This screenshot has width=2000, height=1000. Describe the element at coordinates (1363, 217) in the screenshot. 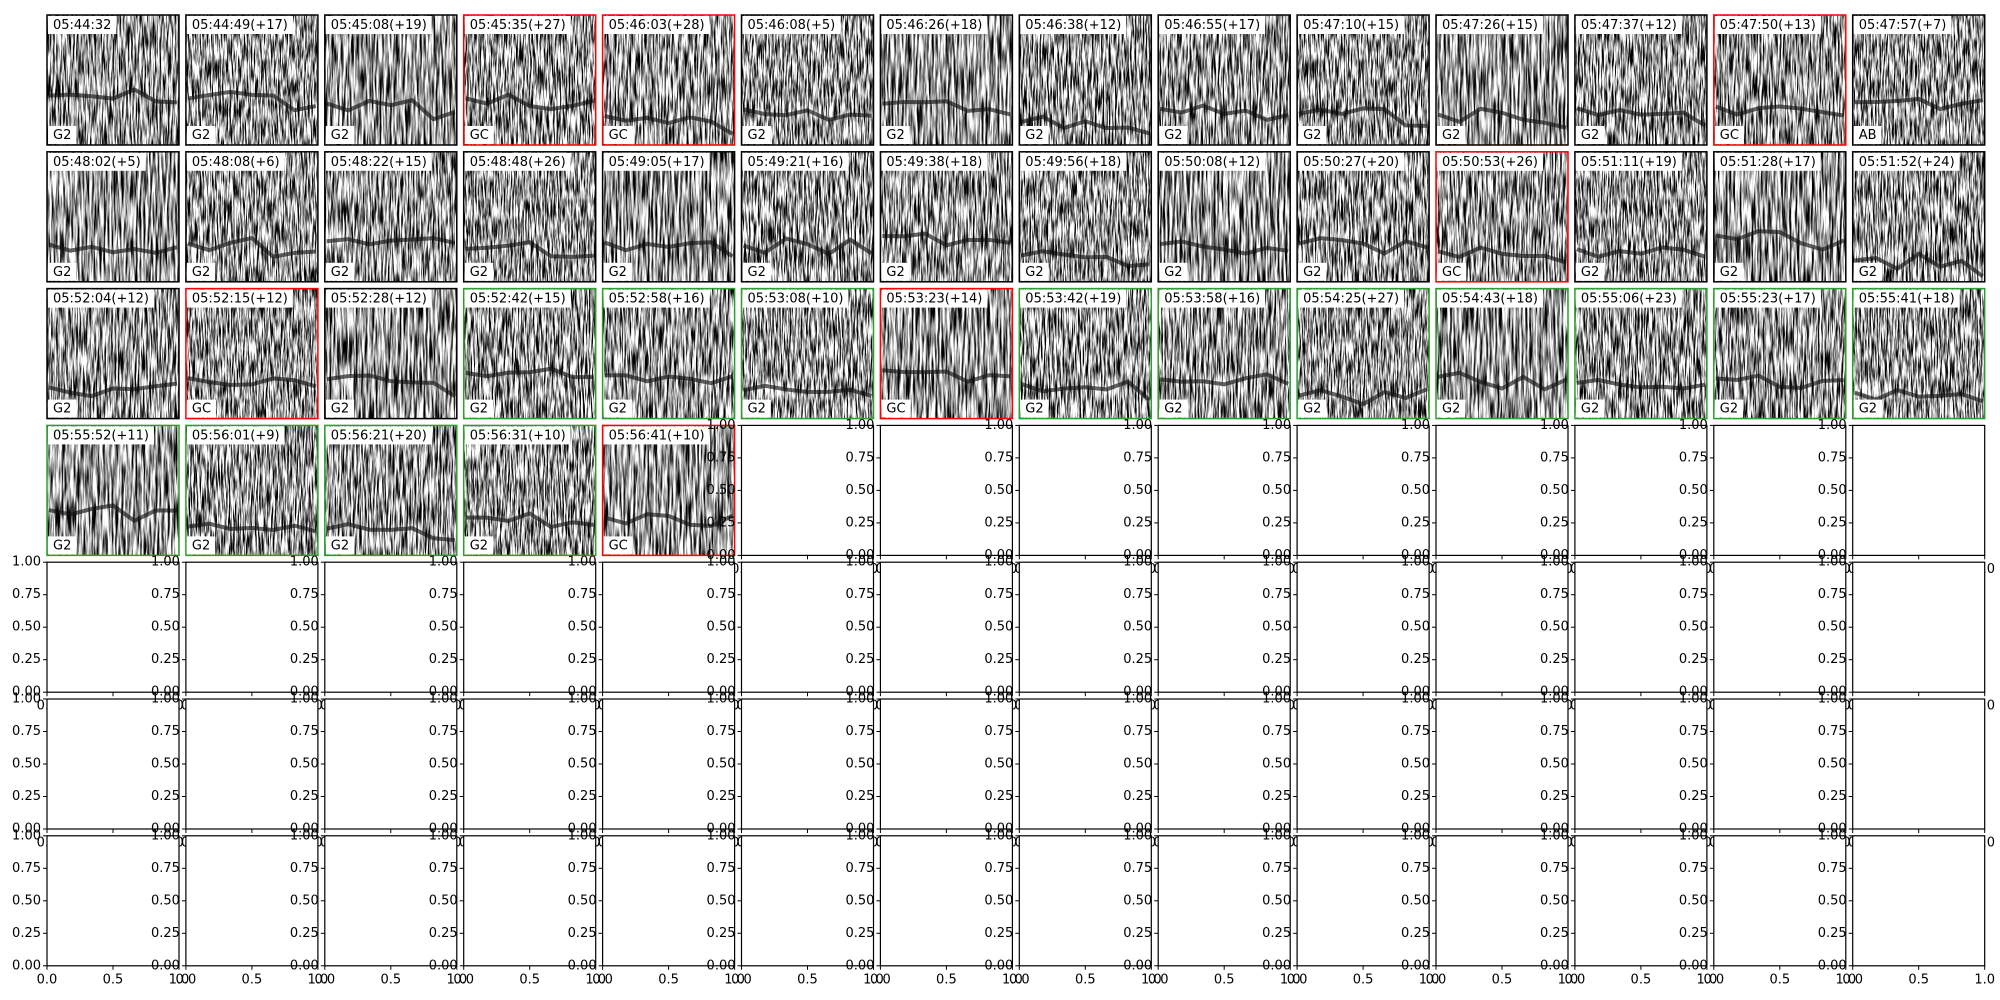

I see `spectrogram-panel: 05:50:27(+20) G2` at that location.